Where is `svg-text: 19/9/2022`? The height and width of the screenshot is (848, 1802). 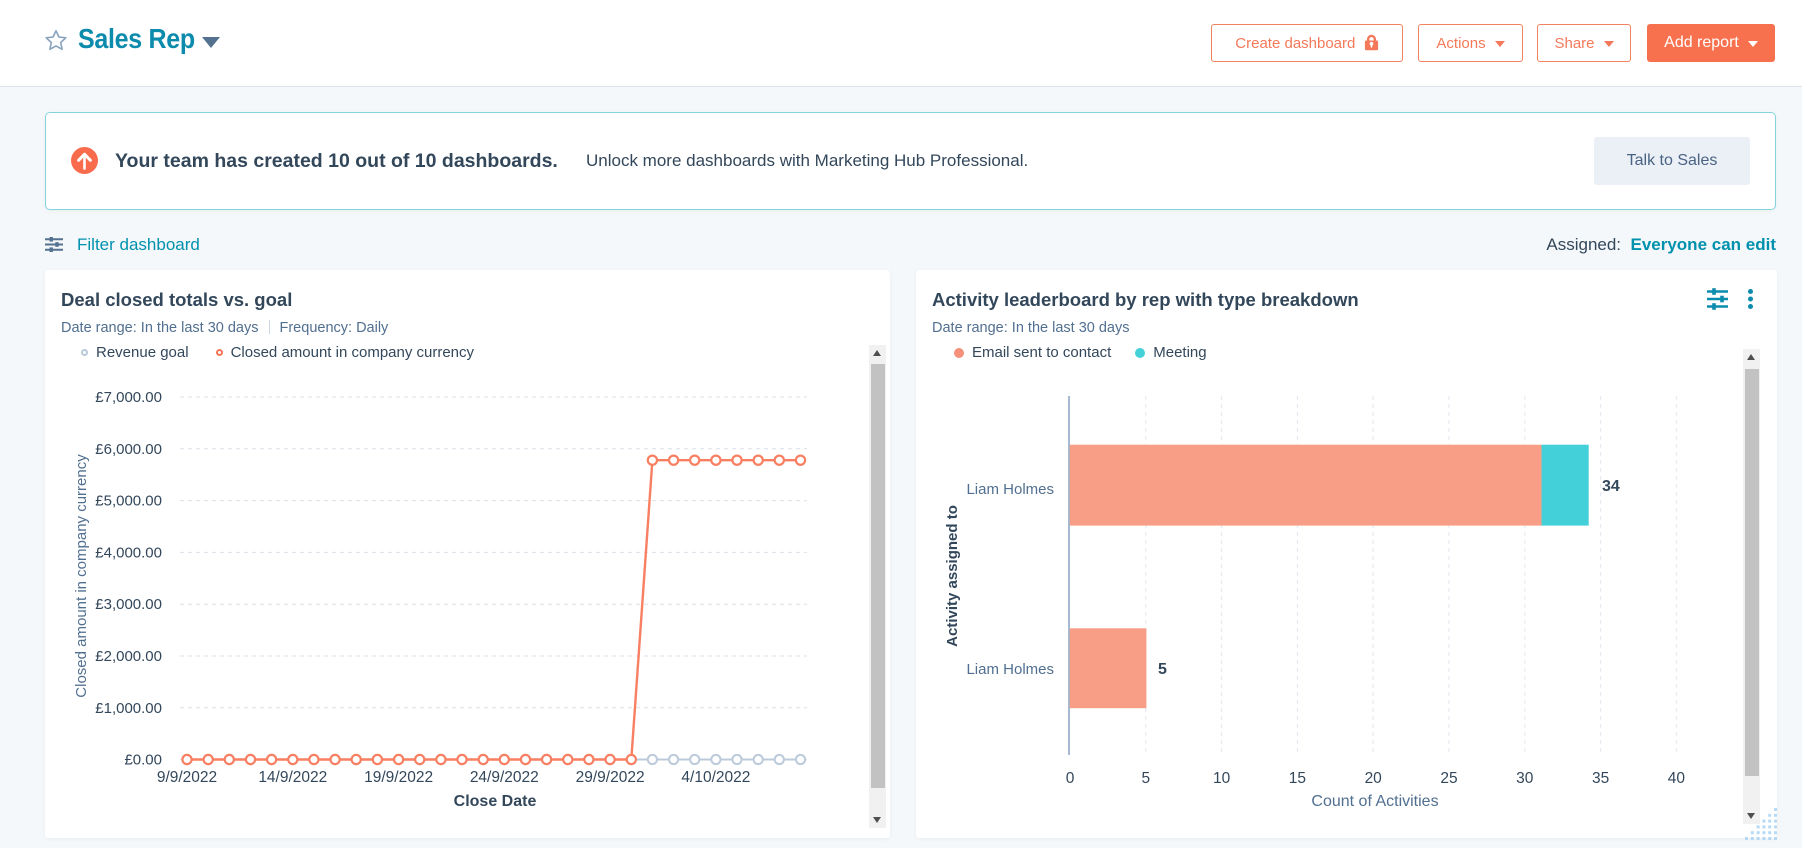 svg-text: 19/9/2022 is located at coordinates (398, 777).